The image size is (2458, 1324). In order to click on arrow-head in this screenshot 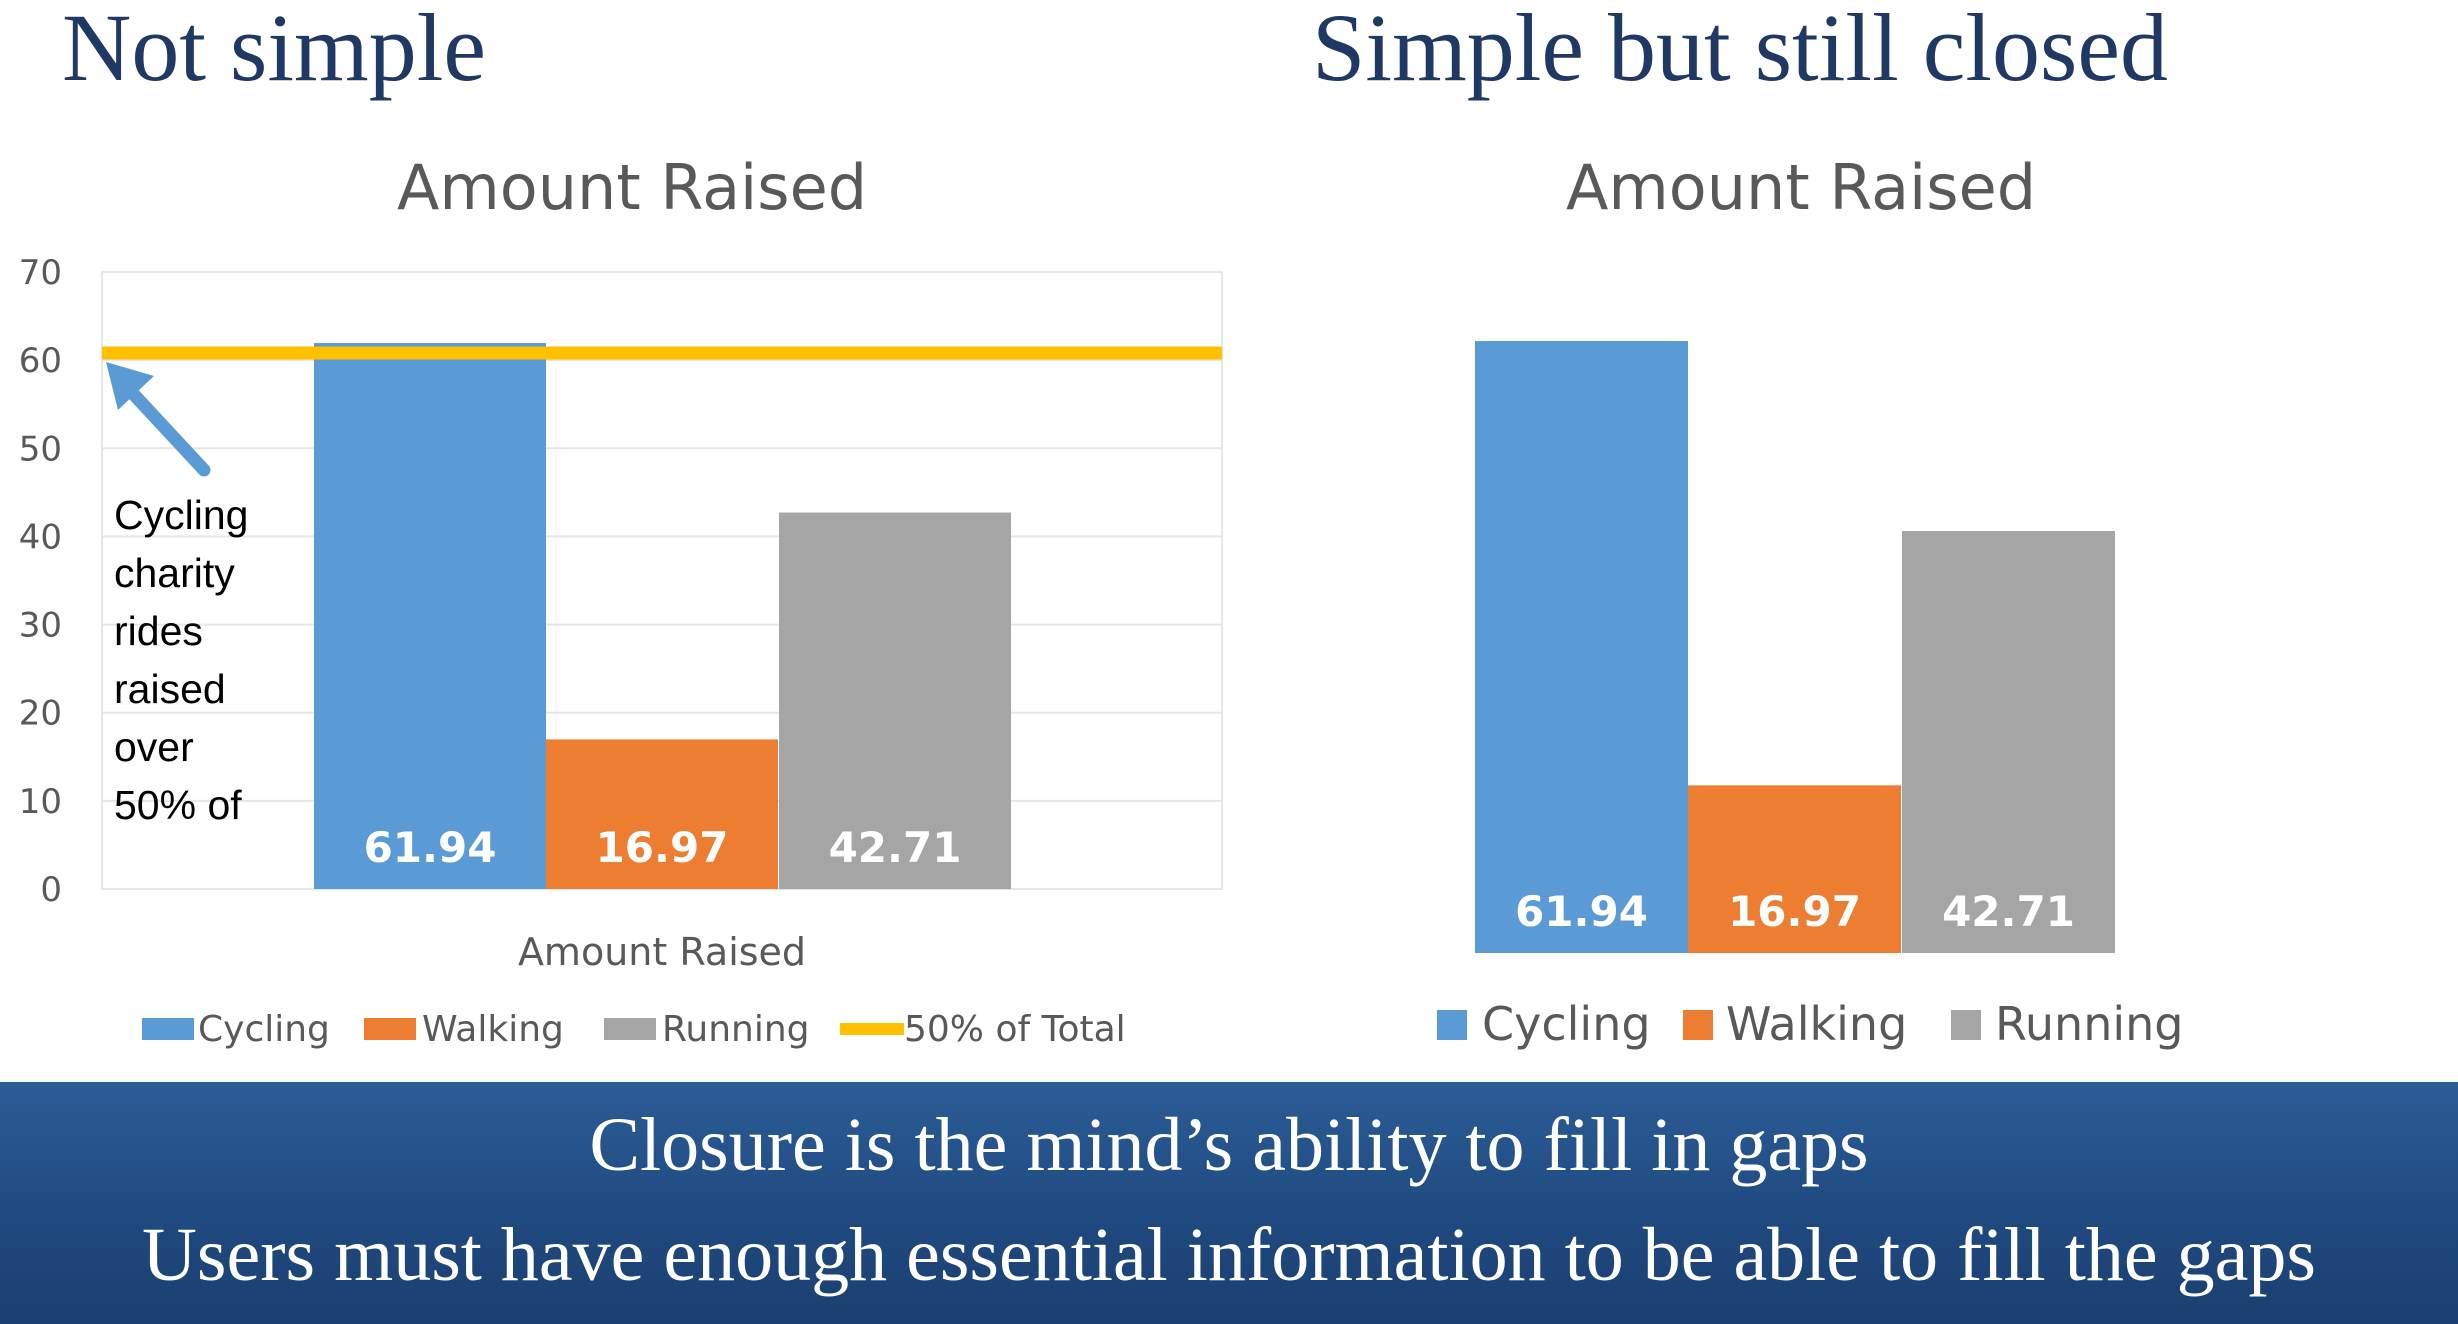, I will do `click(130, 386)`.